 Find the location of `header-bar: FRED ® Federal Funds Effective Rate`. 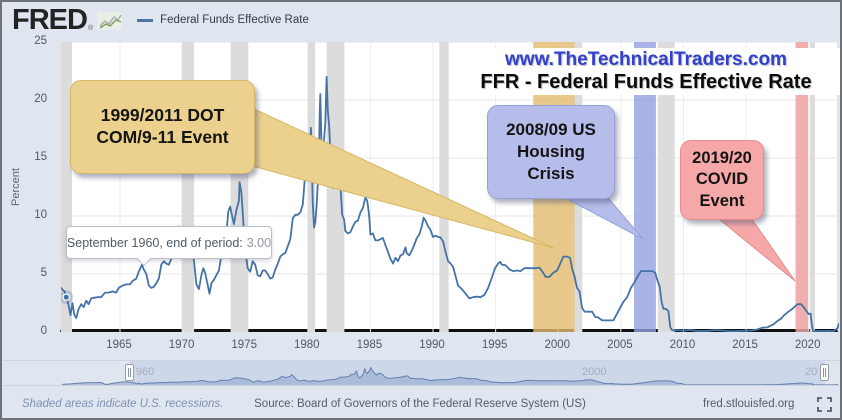

header-bar: FRED ® Federal Funds Effective Rate is located at coordinates (421, 20).